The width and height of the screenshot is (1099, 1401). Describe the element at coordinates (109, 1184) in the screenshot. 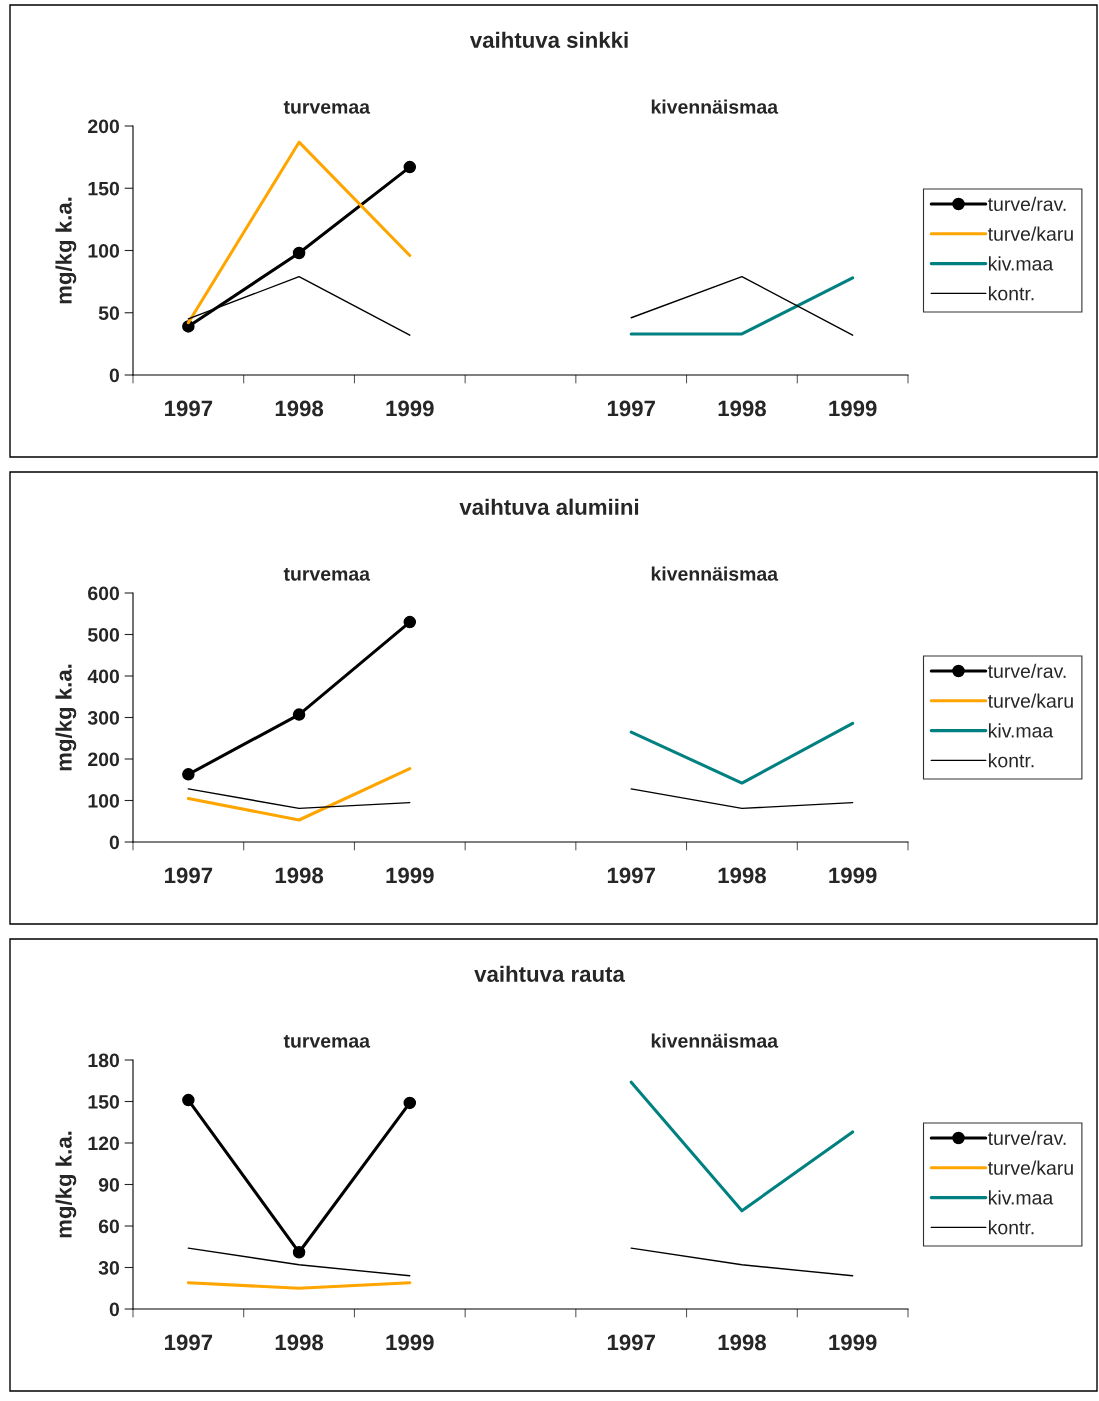

I see `y-tick-label: 90` at that location.